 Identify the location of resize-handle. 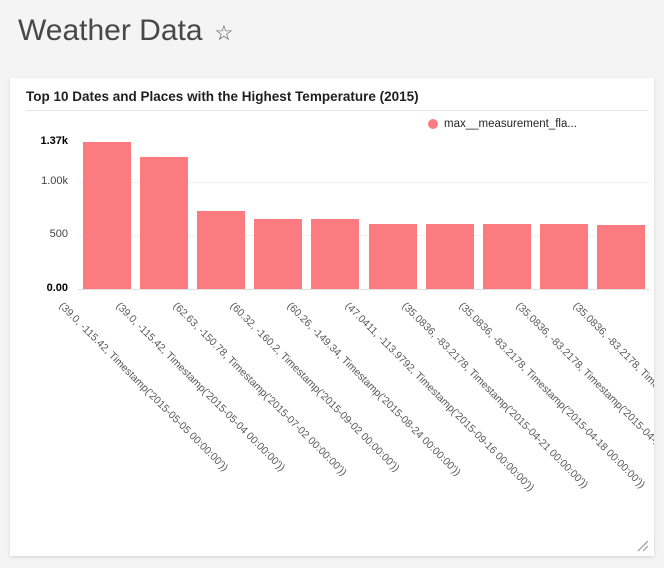
(643, 546).